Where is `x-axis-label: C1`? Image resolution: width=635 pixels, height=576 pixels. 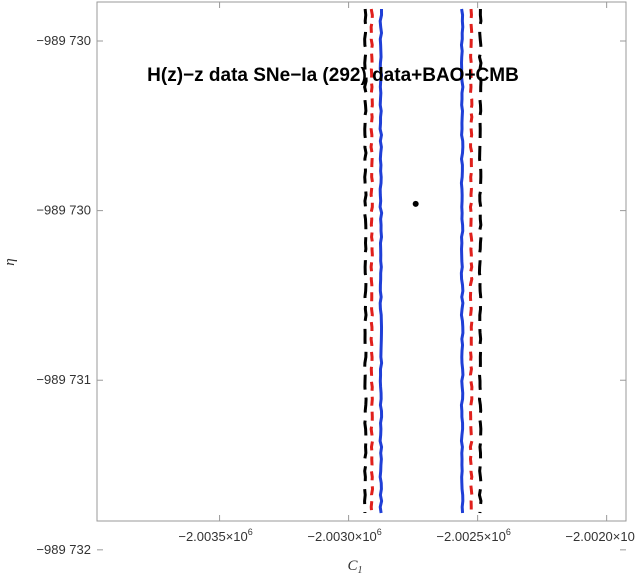
x-axis-label: C1 is located at coordinates (354, 567).